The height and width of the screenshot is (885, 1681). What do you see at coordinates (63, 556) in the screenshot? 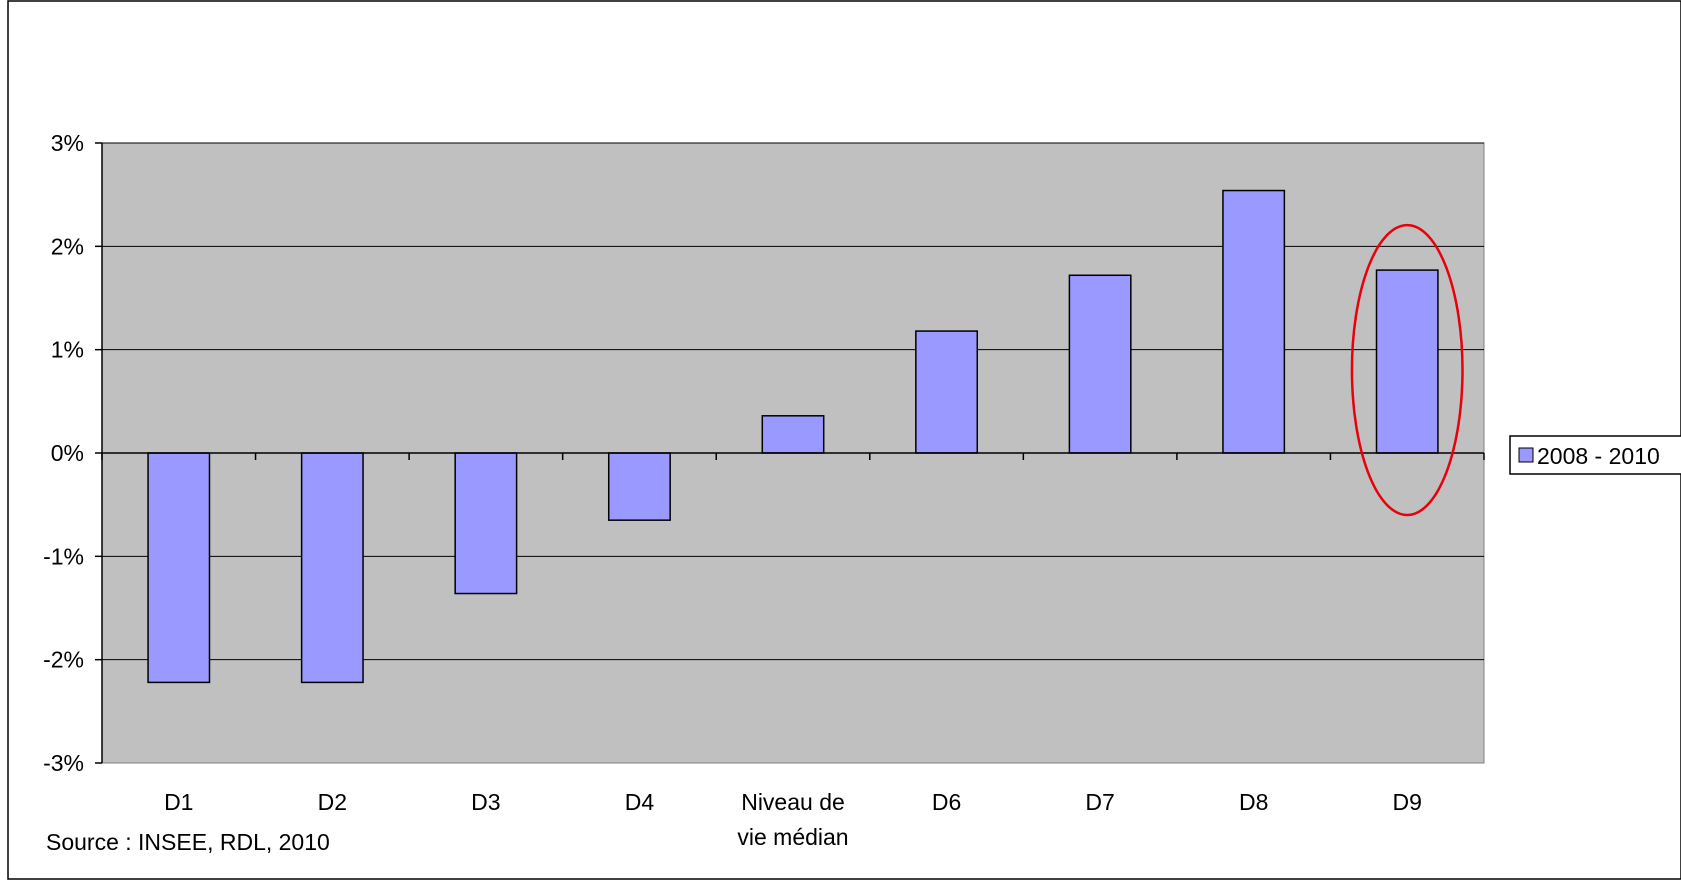
I see `y-tick-label: -1%` at bounding box center [63, 556].